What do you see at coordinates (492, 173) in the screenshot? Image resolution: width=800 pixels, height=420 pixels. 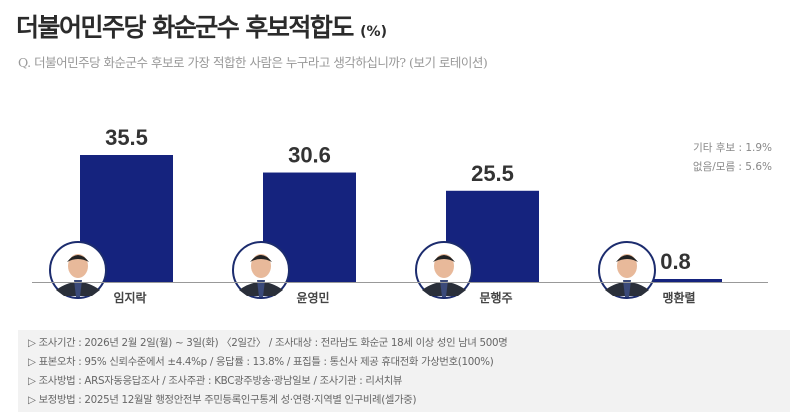 I see `value-label: 25.5` at bounding box center [492, 173].